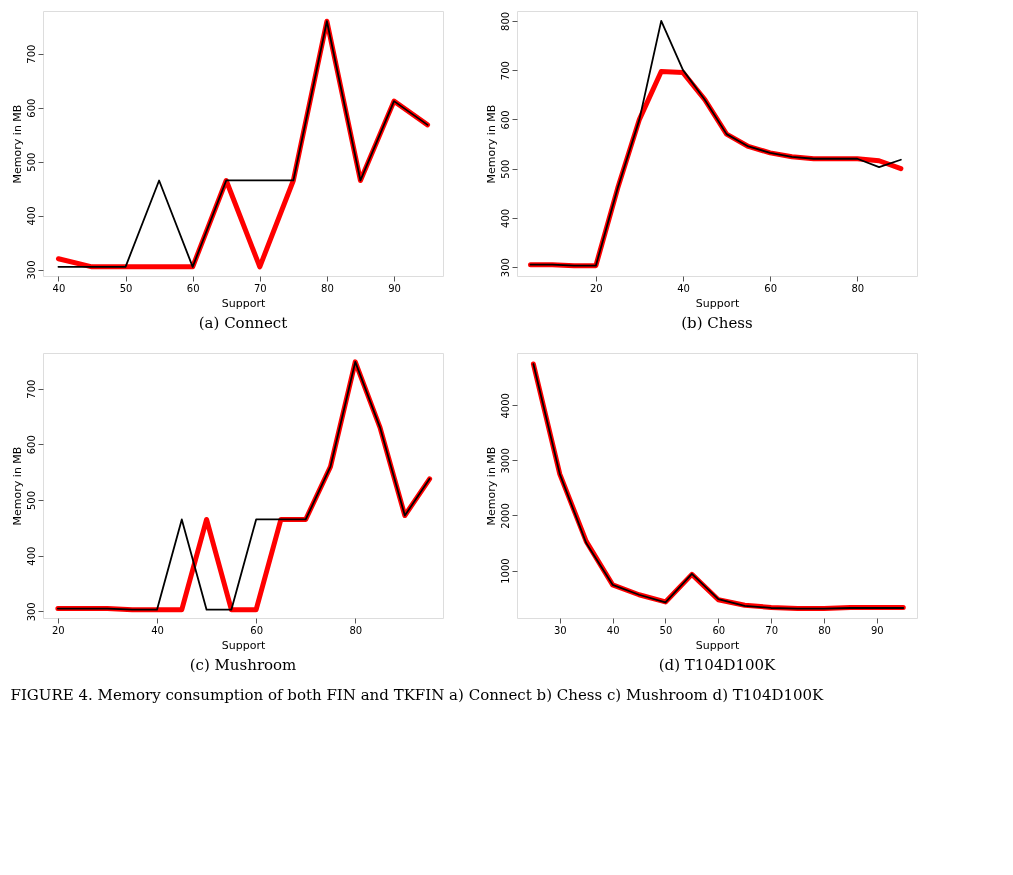 This screenshot has height=875, width=1013. I want to click on y-tick-label: 4000, so click(505, 406).